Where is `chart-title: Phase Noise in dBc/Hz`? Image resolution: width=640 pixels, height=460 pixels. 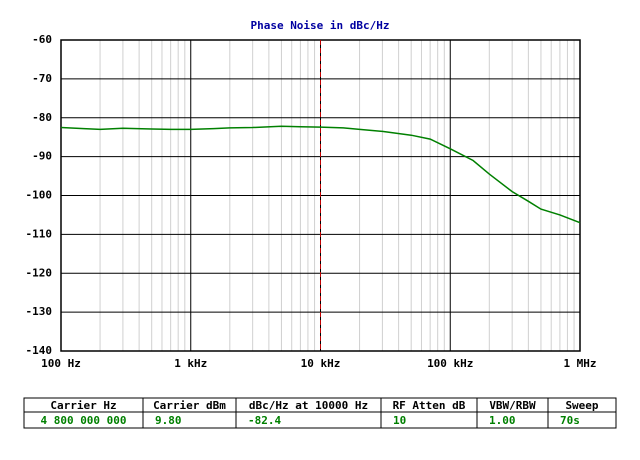 chart-title: Phase Noise in dBc/Hz is located at coordinates (319, 25).